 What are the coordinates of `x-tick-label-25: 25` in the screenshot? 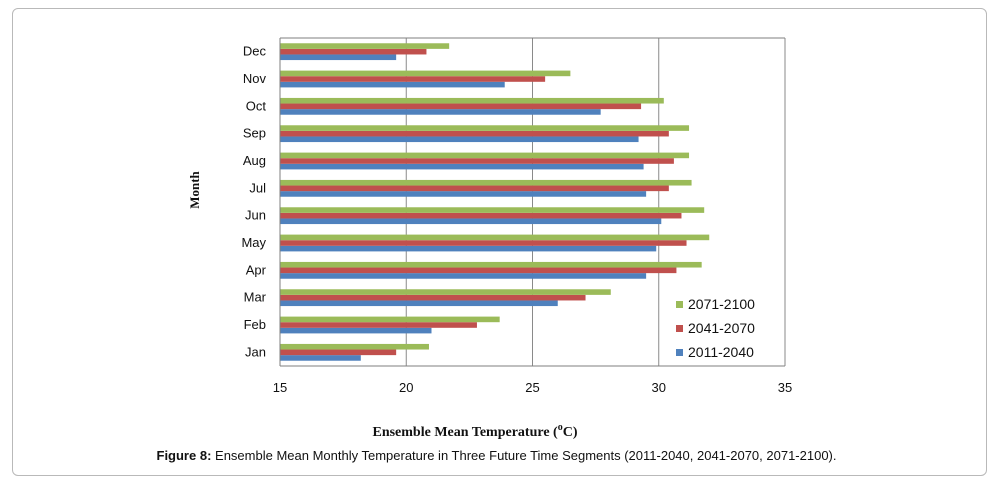 It's located at (532, 387).